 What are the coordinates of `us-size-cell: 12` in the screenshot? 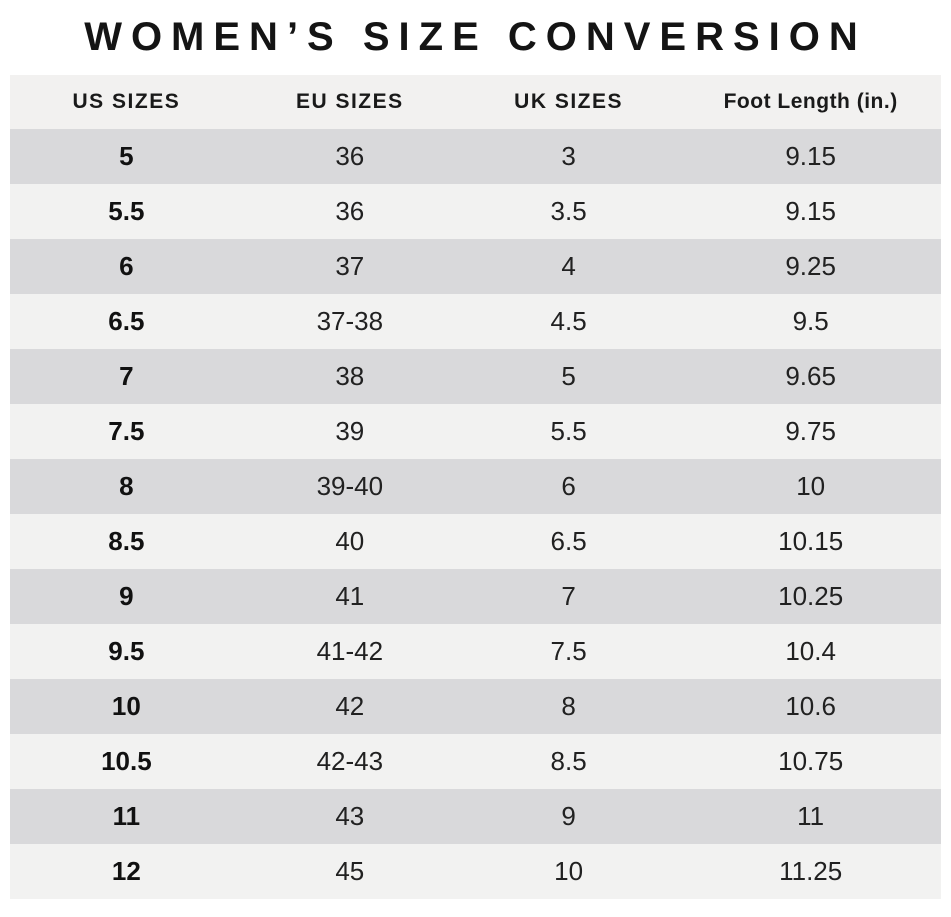 It's located at (126, 871).